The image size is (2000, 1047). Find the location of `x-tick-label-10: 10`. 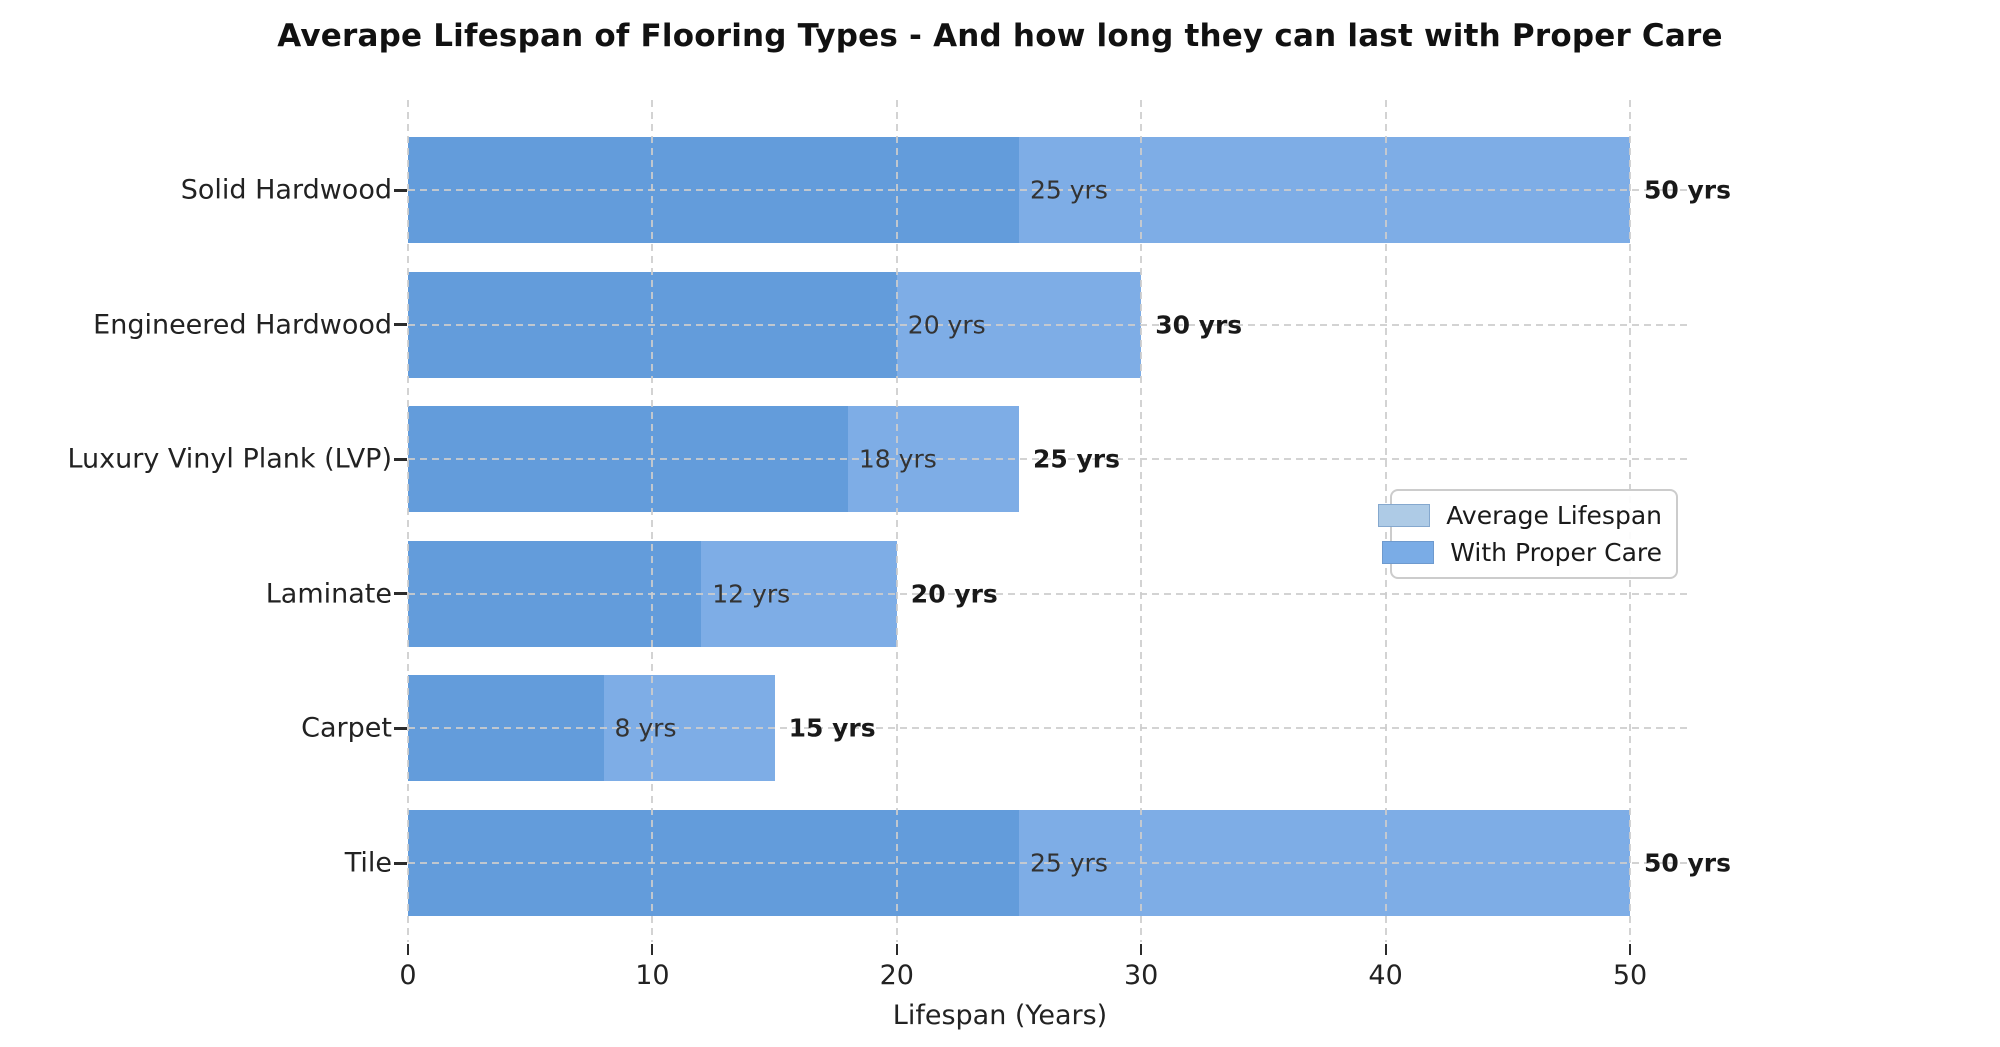

x-tick-label-10: 10 is located at coordinates (652, 975).